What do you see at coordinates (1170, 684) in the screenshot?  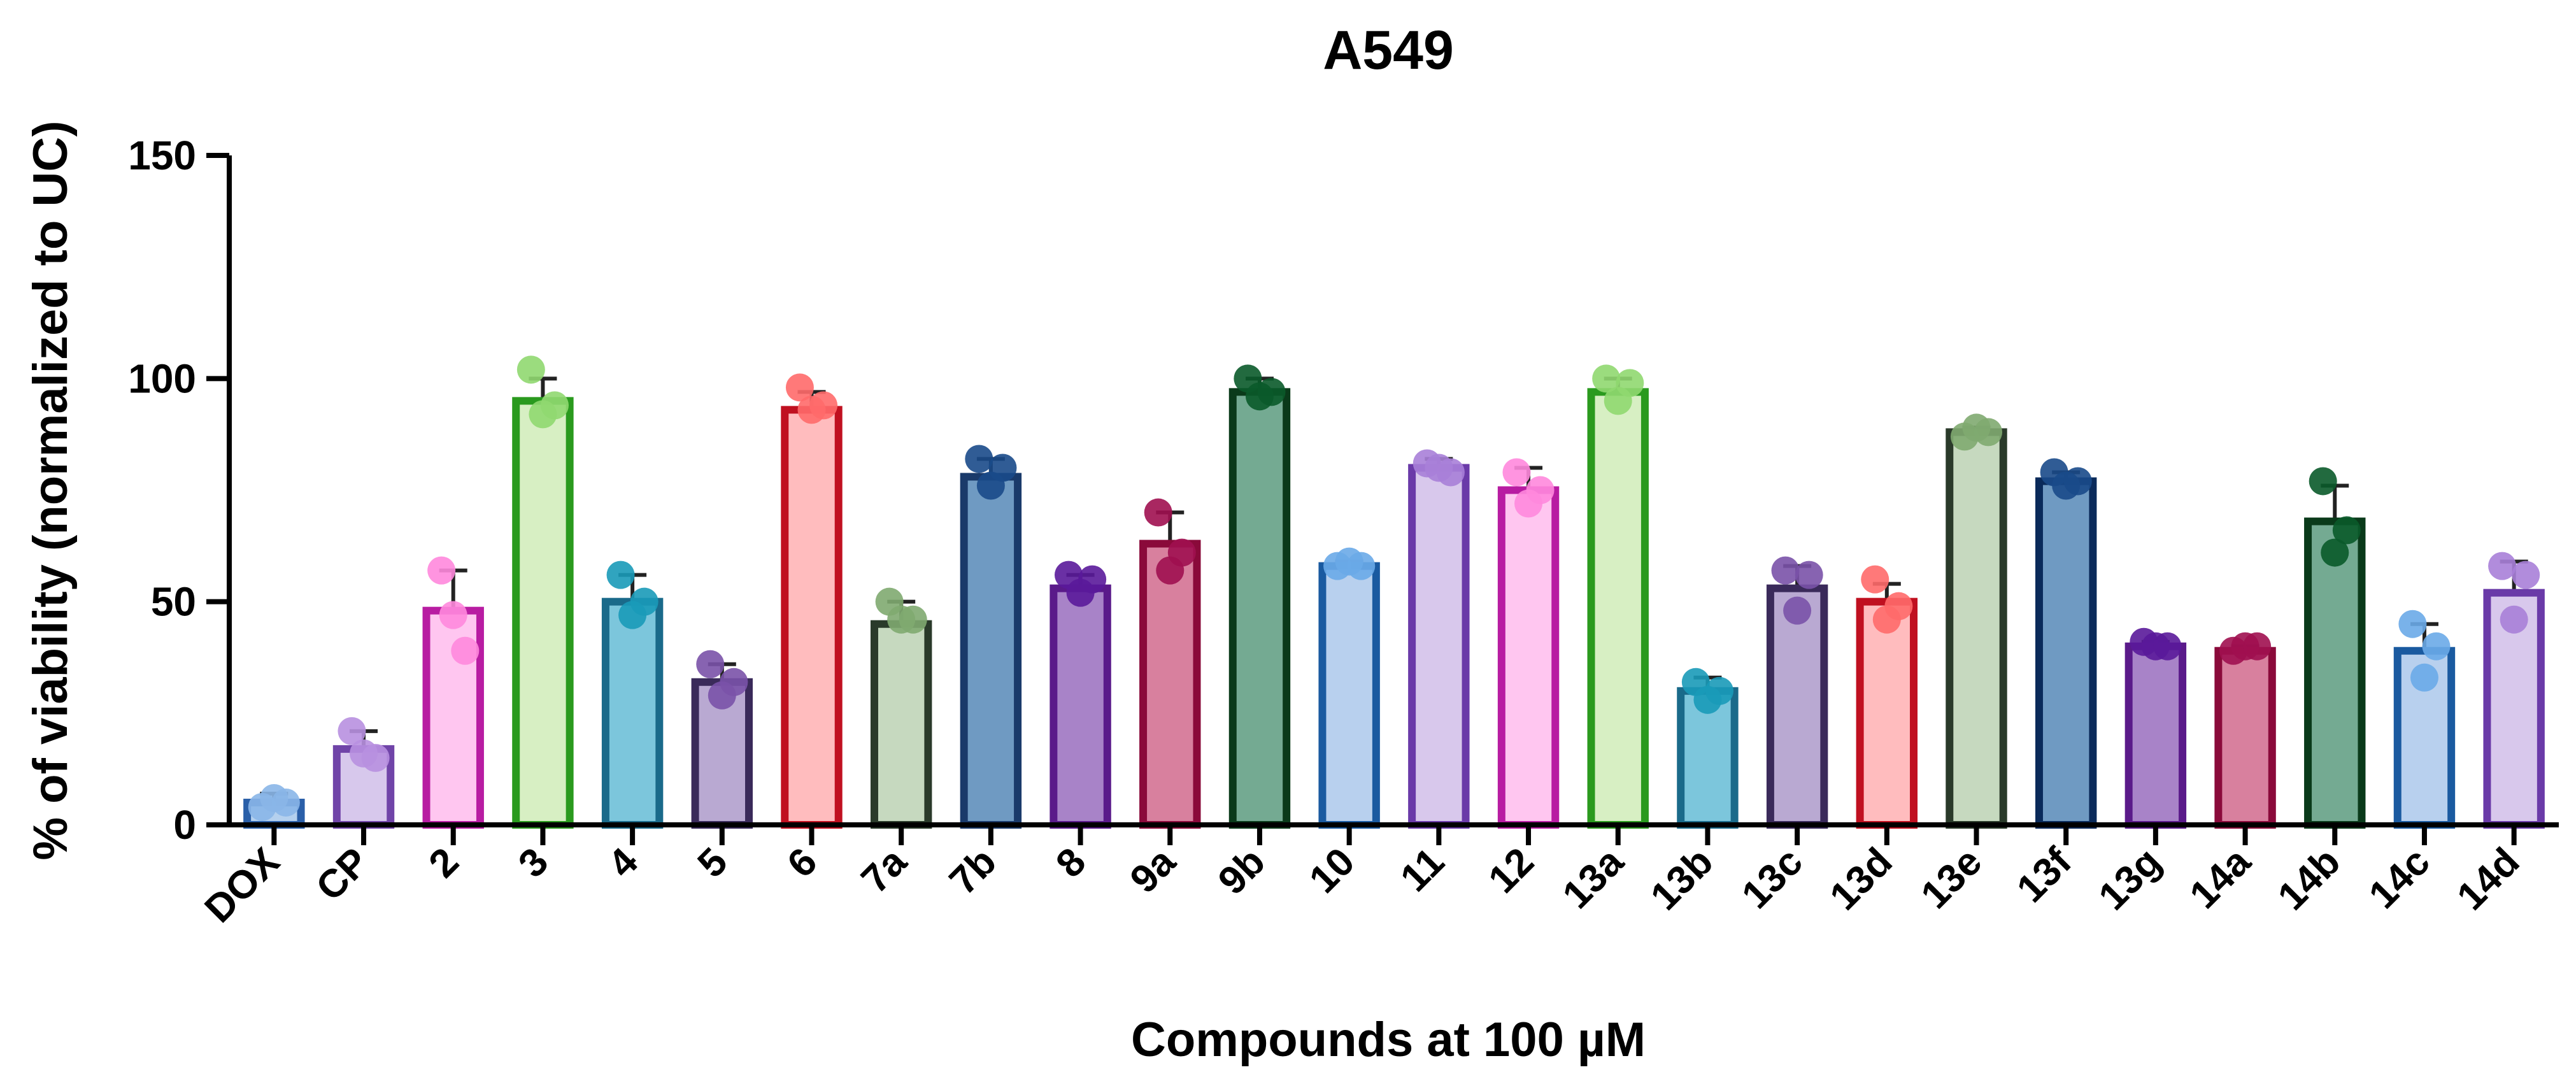 I see `bar-9a` at bounding box center [1170, 684].